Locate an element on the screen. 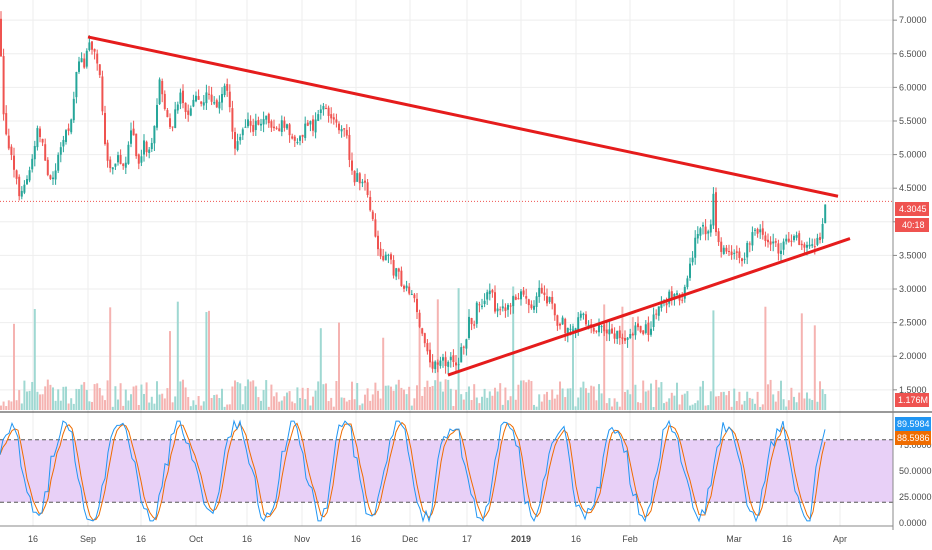  time-axis: 16 Sep 16 Oct 16 Nov 16 Dec 17 2019 16 Feb Mar 16 Apr is located at coordinates (437, 539).